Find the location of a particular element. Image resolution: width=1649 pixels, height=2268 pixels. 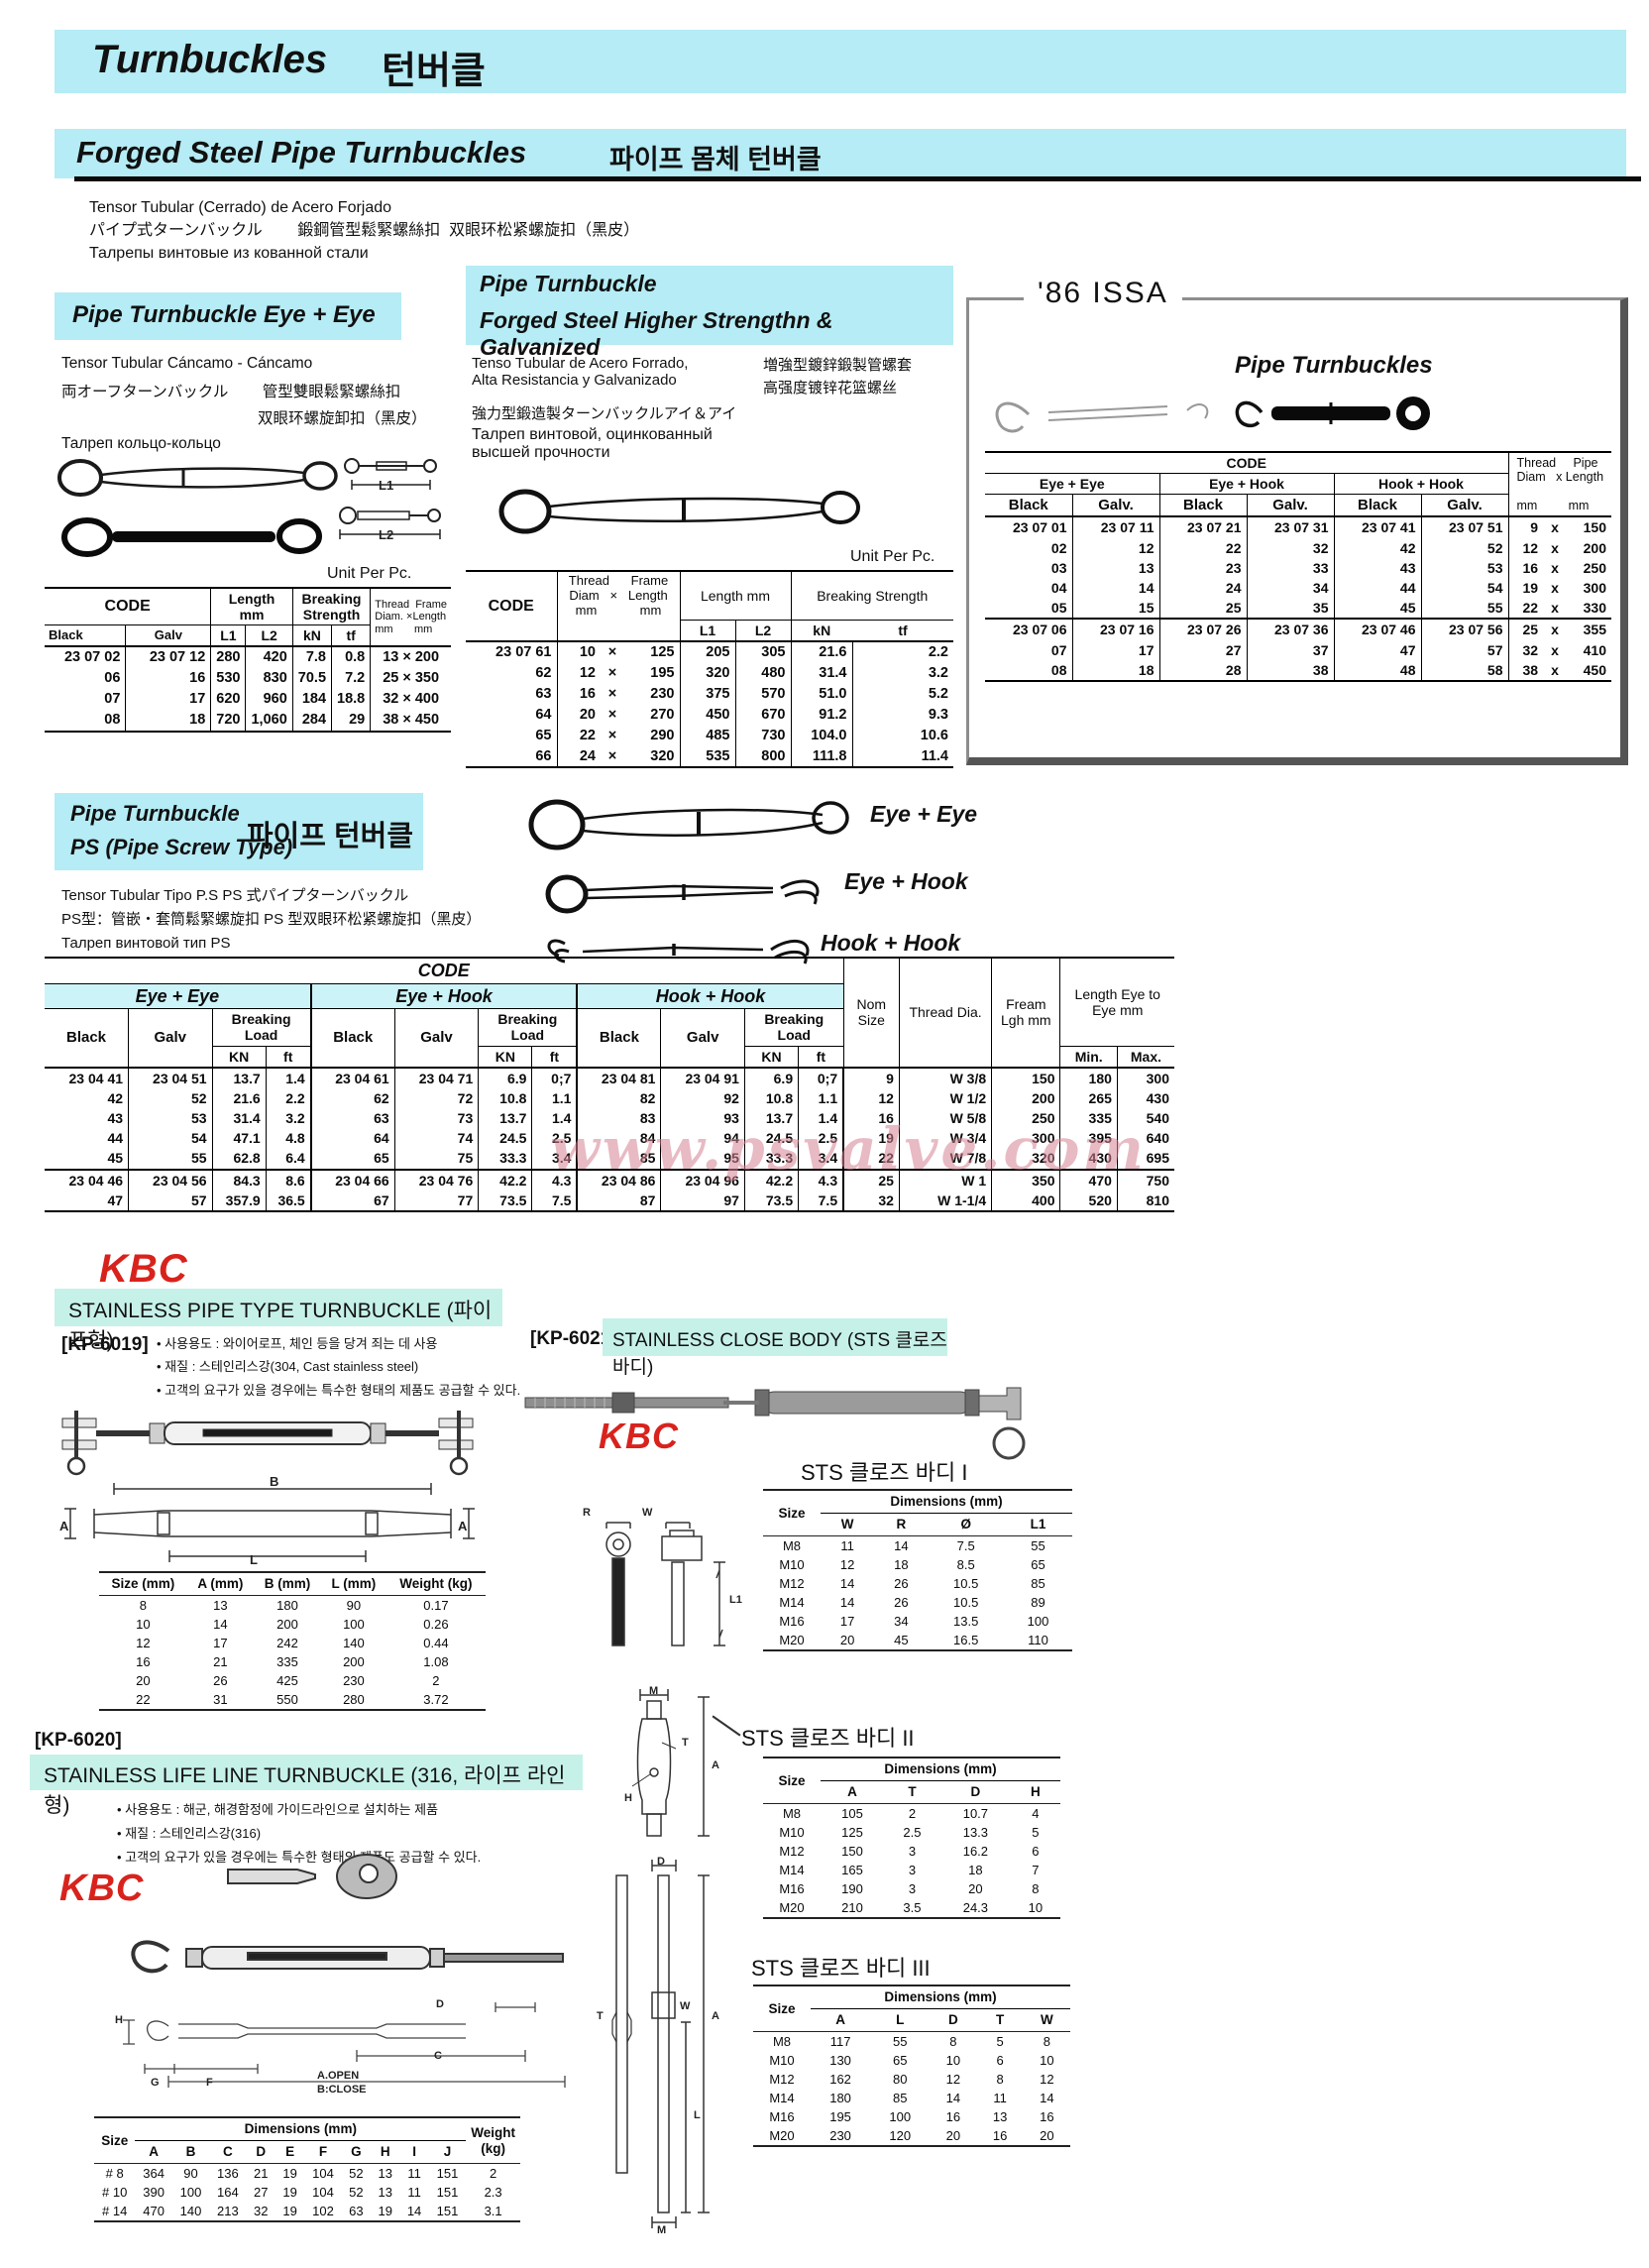

table-cell: M16 is located at coordinates (782, 2117).